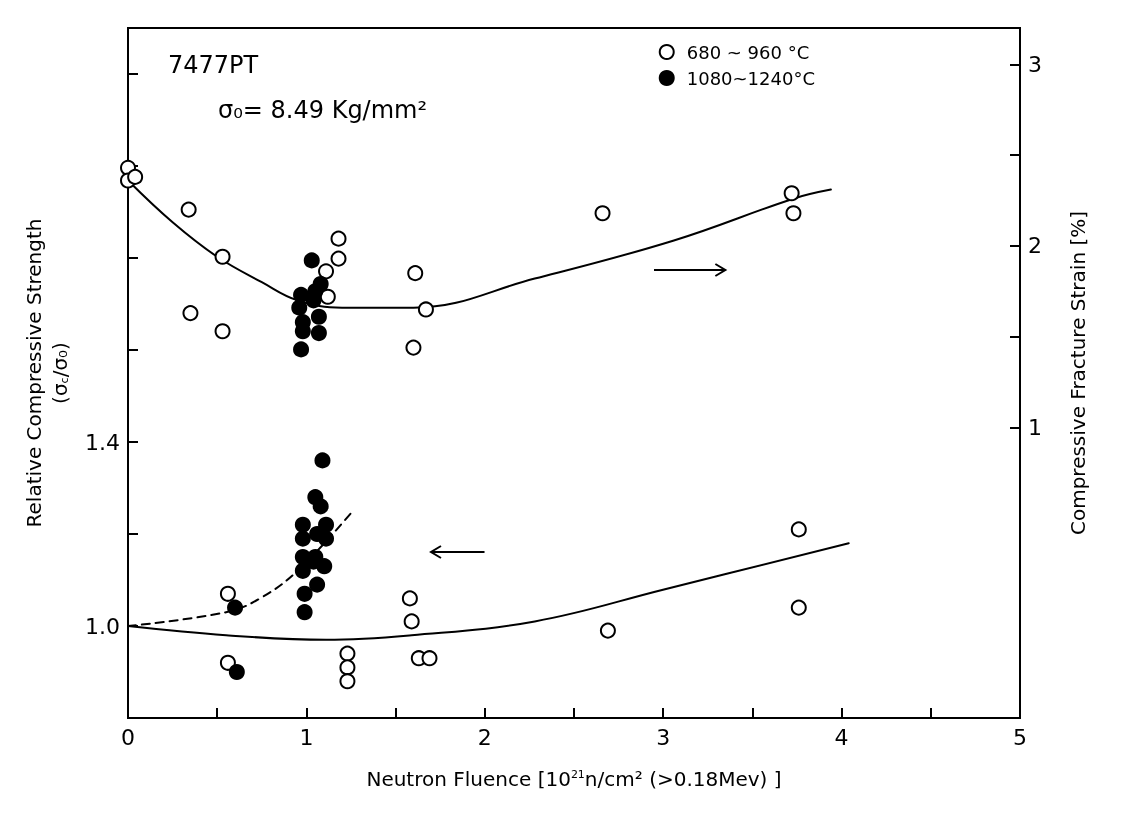  Describe the element at coordinates (663, 737) in the screenshot. I see `x-tick-label: 3` at that location.